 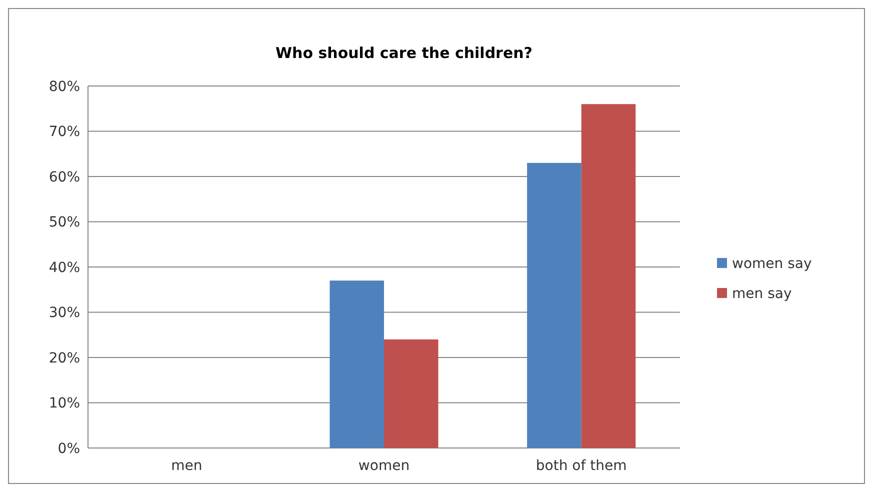 What do you see at coordinates (64, 313) in the screenshot?
I see `y-tick-label: 30%` at bounding box center [64, 313].